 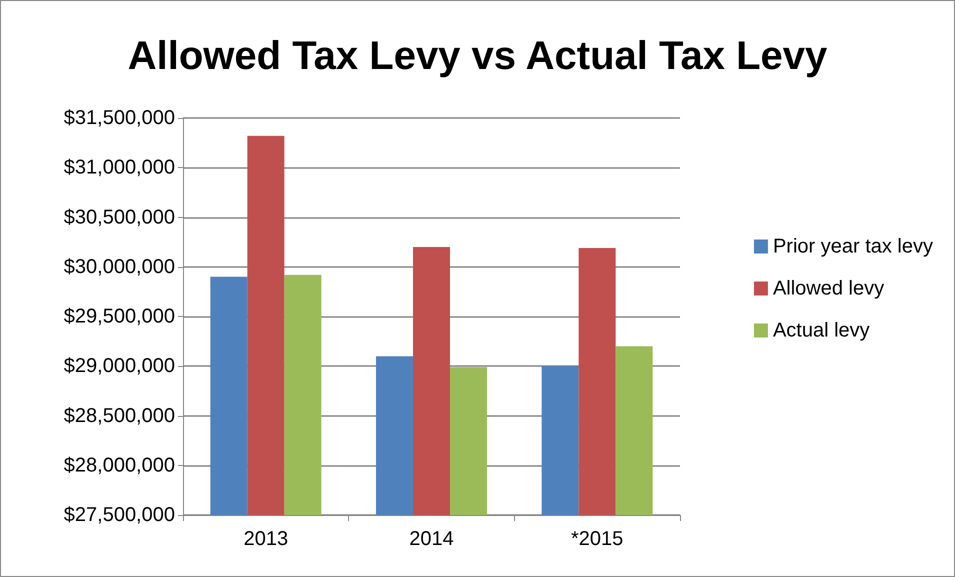 What do you see at coordinates (119, 118) in the screenshot?
I see `y-tick-label: $31,500,000` at bounding box center [119, 118].